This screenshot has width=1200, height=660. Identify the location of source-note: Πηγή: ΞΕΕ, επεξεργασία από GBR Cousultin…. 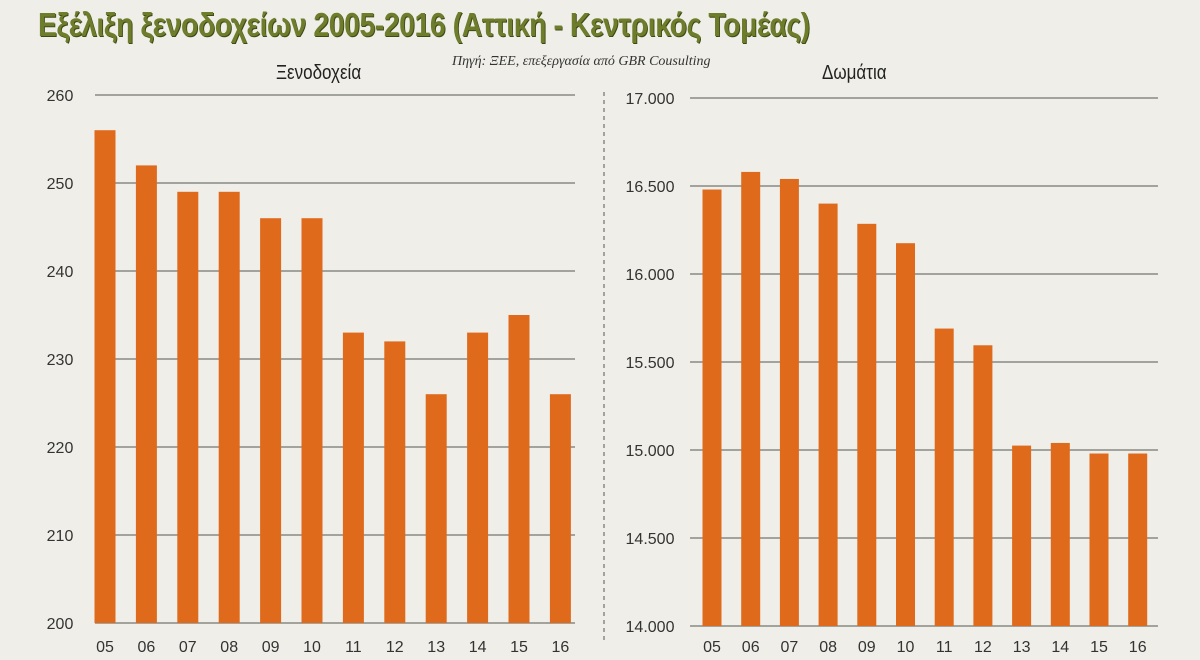
(581, 61).